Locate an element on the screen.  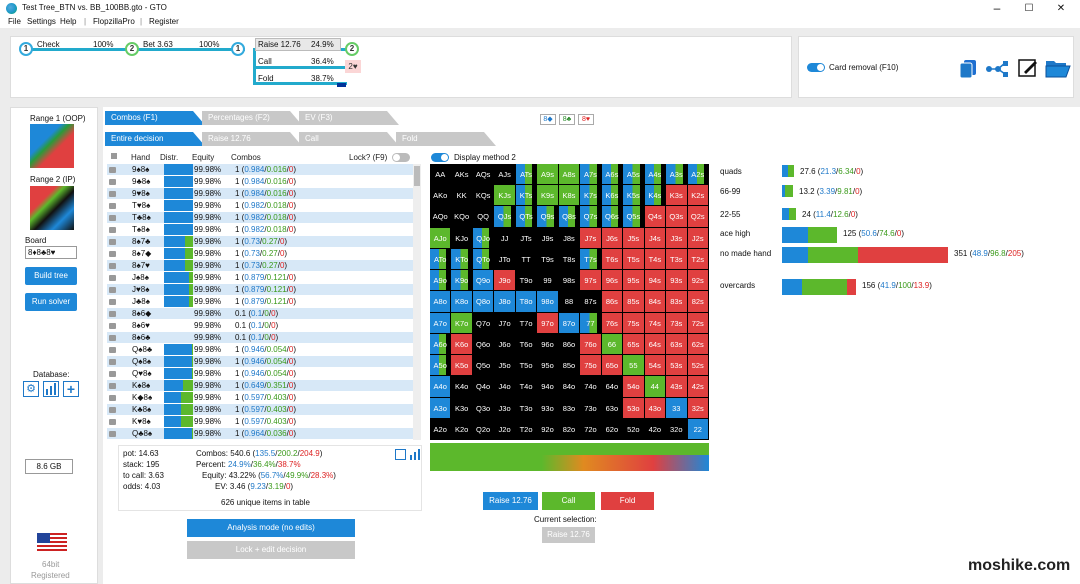
matrix-cell: QQ is located at coordinates (483, 217).